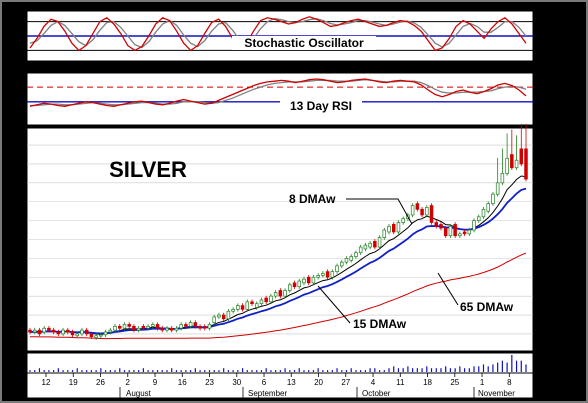  I want to click on ma8-annotation: 8 DMAw, so click(312, 199).